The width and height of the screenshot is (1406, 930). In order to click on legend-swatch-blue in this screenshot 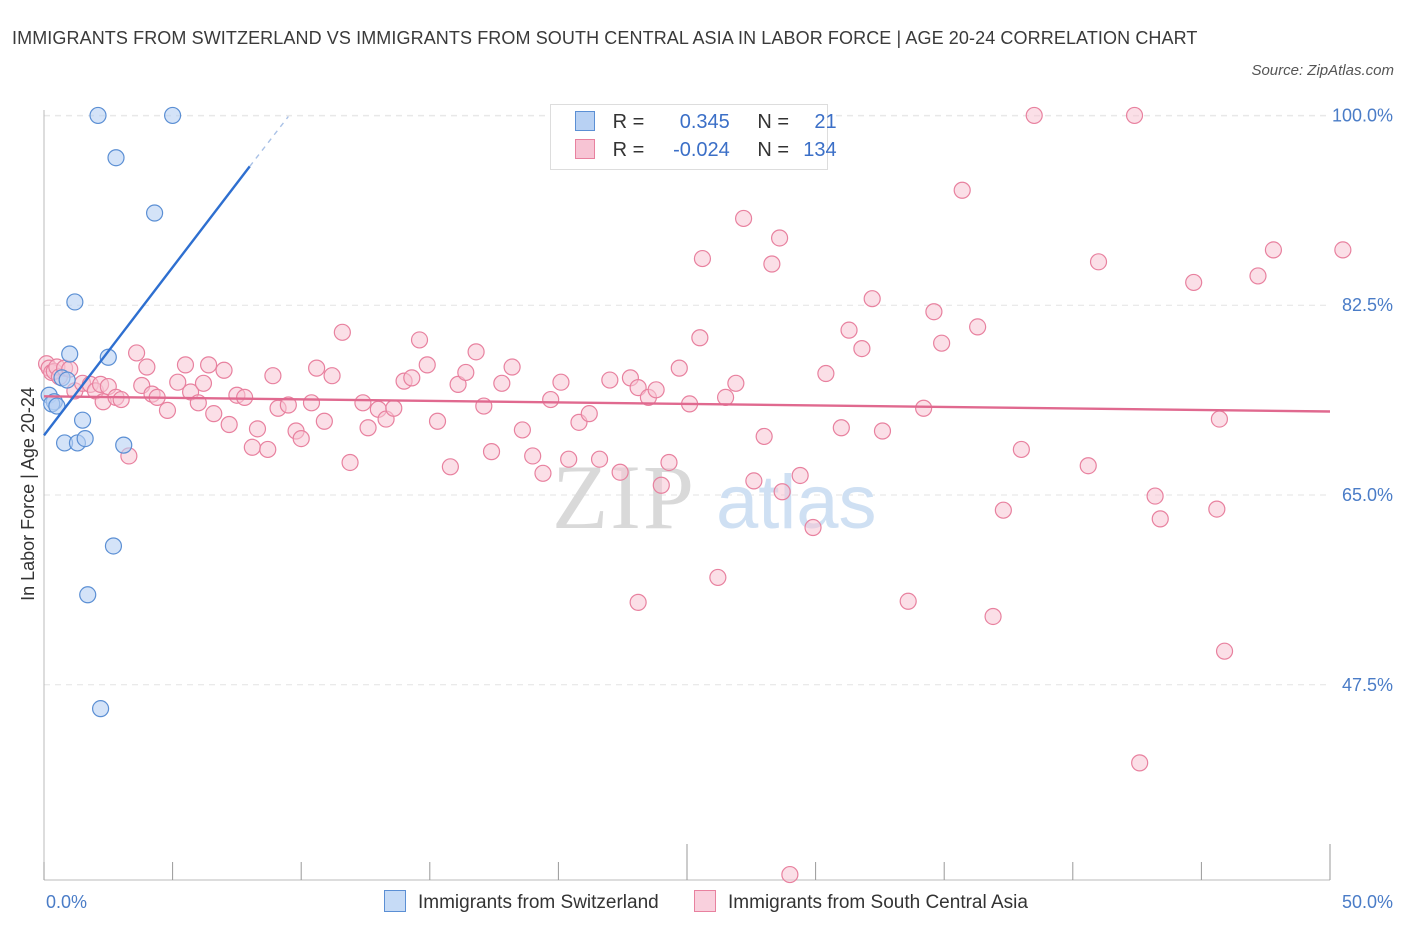, I will do `click(585, 121)`.